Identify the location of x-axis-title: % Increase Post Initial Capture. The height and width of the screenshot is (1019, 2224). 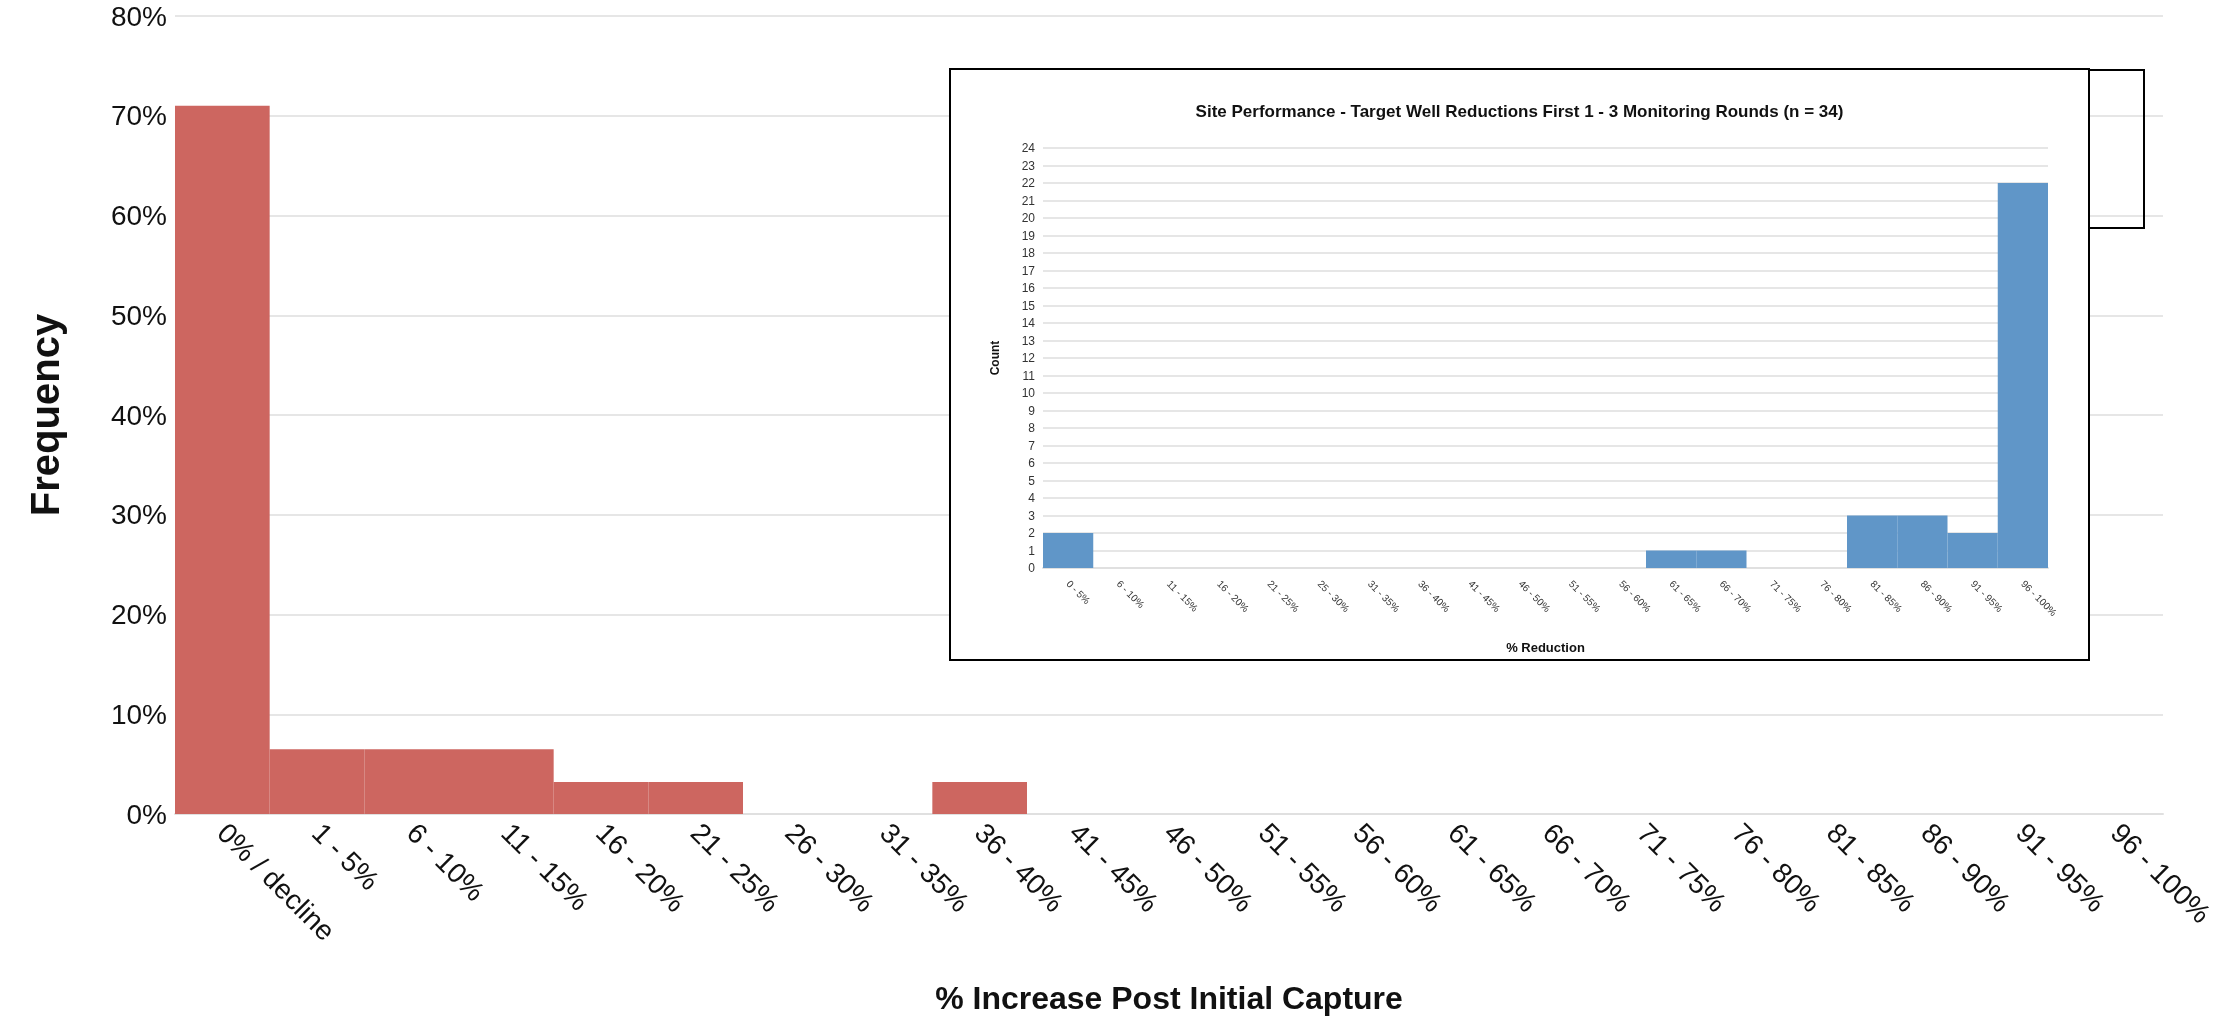
(1169, 998).